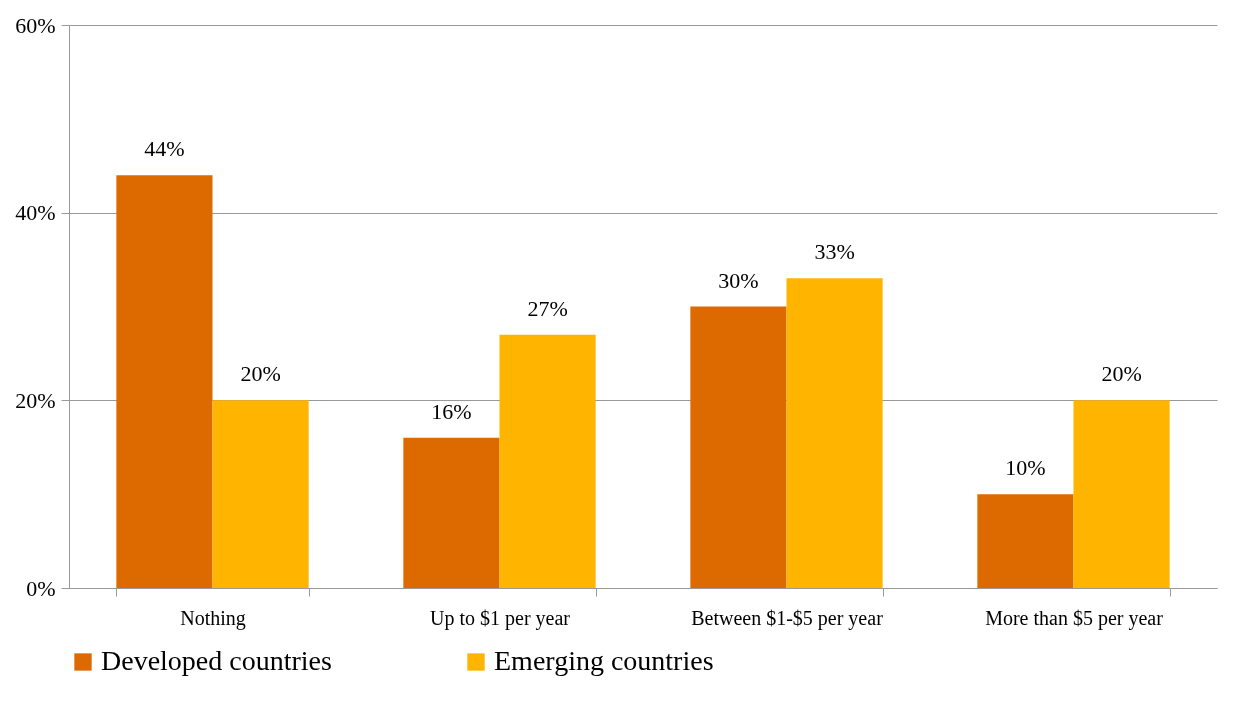 This screenshot has width=1253, height=702. Describe the element at coordinates (35, 213) in the screenshot. I see `y-tick-label: 40%` at that location.